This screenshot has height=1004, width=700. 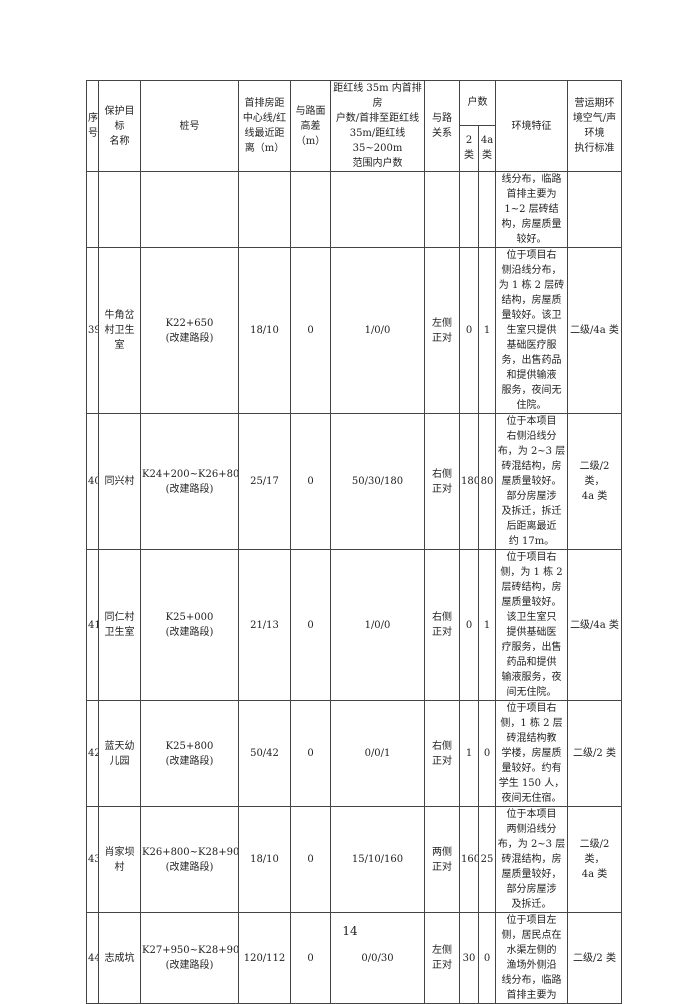 I want to click on cell-name: 同兴村, so click(x=119, y=481).